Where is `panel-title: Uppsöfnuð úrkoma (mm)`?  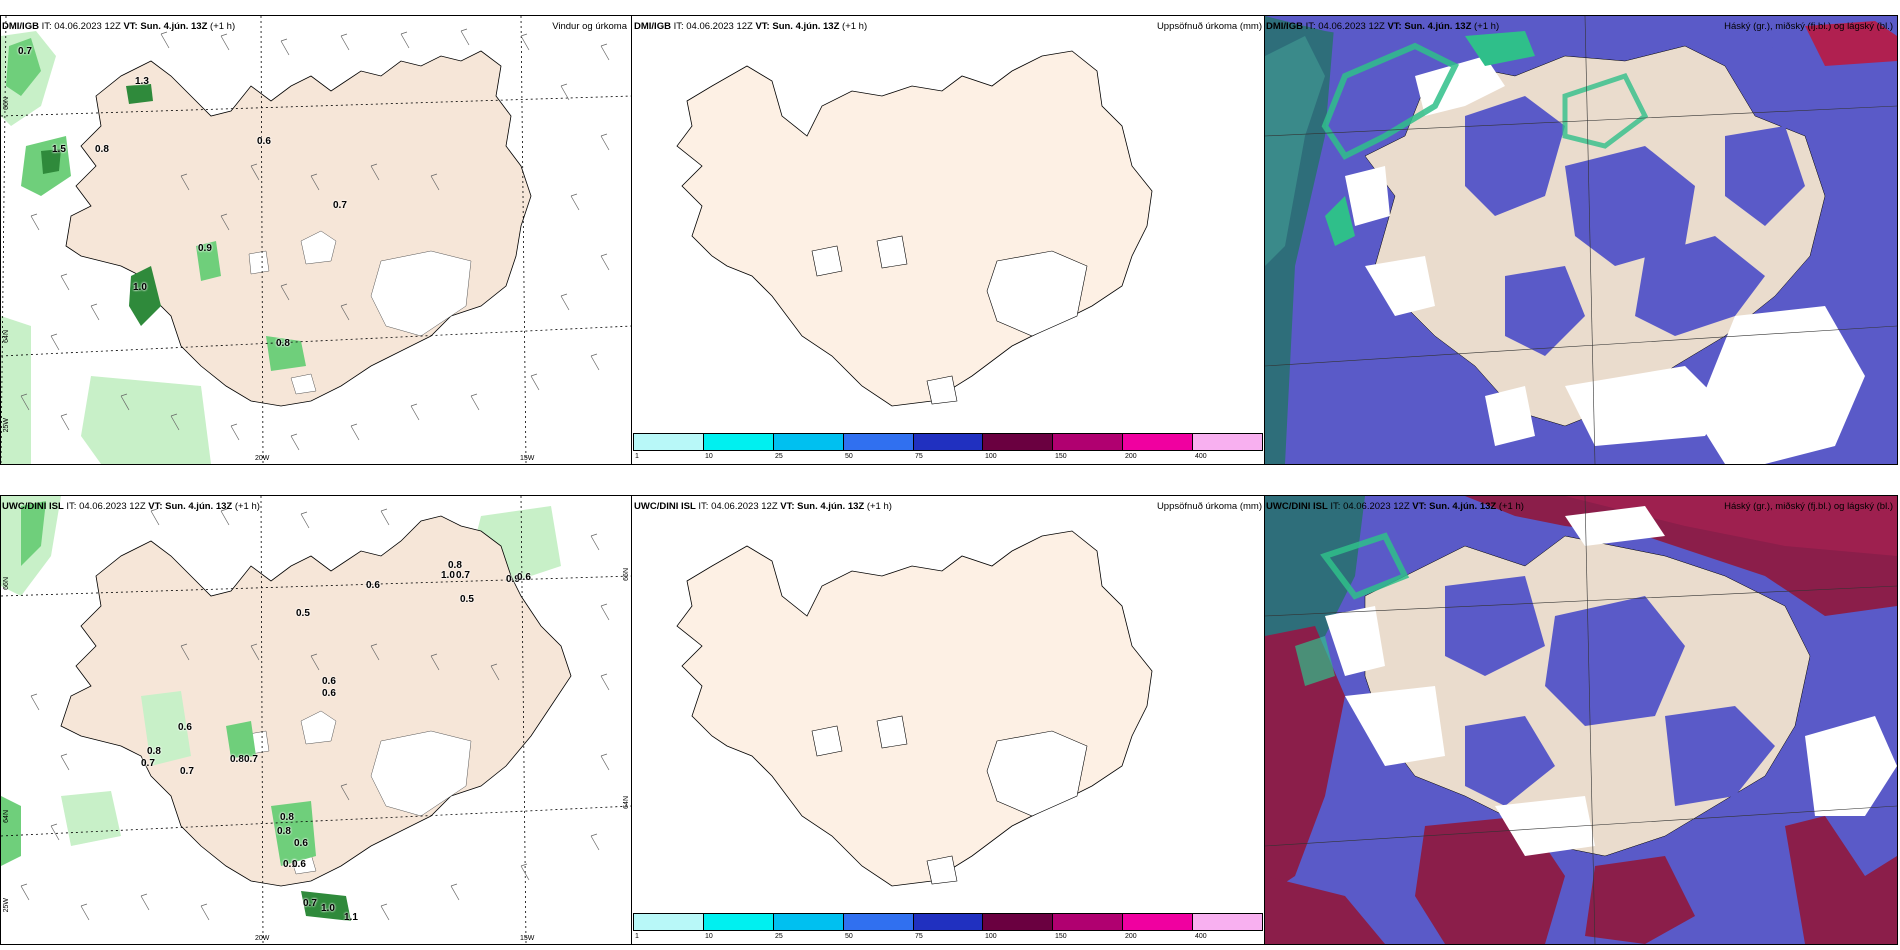 panel-title: Uppsöfnuð úrkoma (mm) is located at coordinates (1209, 506).